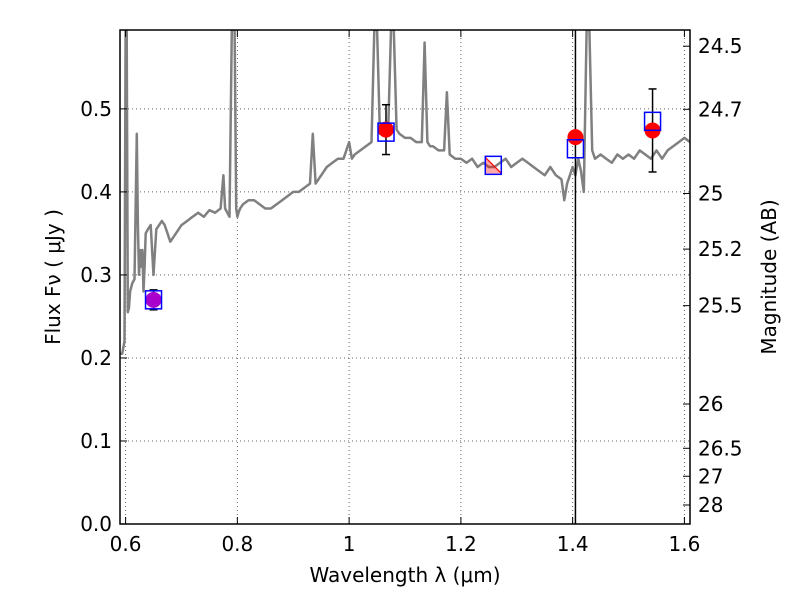 This screenshot has width=800, height=600. I want to click on y2-tick-label: 26.5, so click(720, 448).